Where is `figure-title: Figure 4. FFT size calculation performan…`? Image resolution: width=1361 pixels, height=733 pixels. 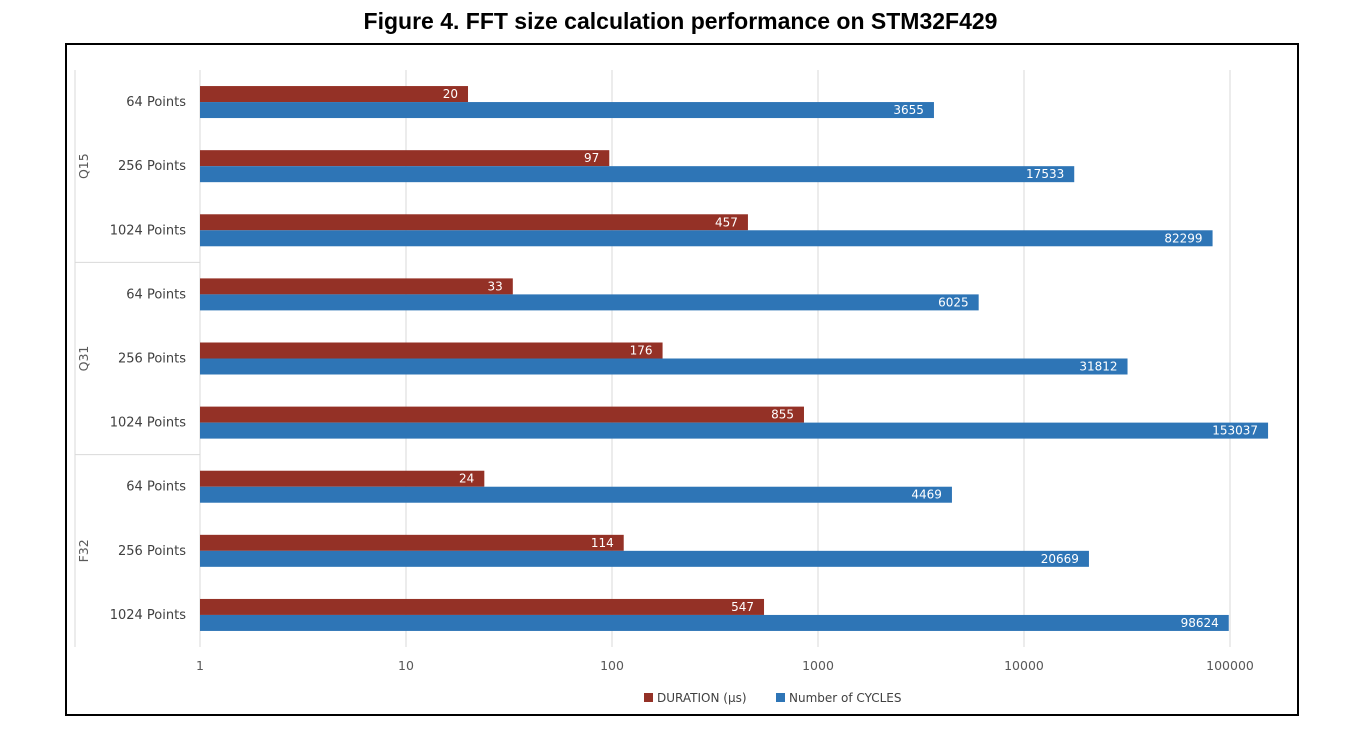
figure-title: Figure 4. FFT size calculation performan… is located at coordinates (680, 21).